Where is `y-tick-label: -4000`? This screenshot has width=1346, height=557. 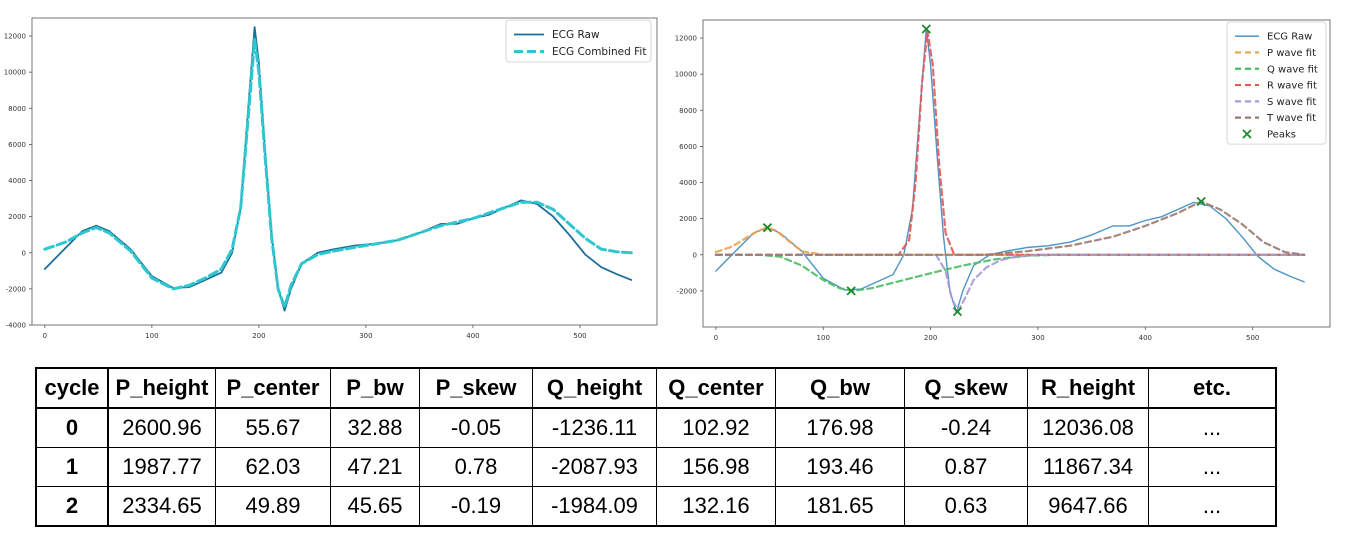
y-tick-label: -4000 is located at coordinates (16, 326).